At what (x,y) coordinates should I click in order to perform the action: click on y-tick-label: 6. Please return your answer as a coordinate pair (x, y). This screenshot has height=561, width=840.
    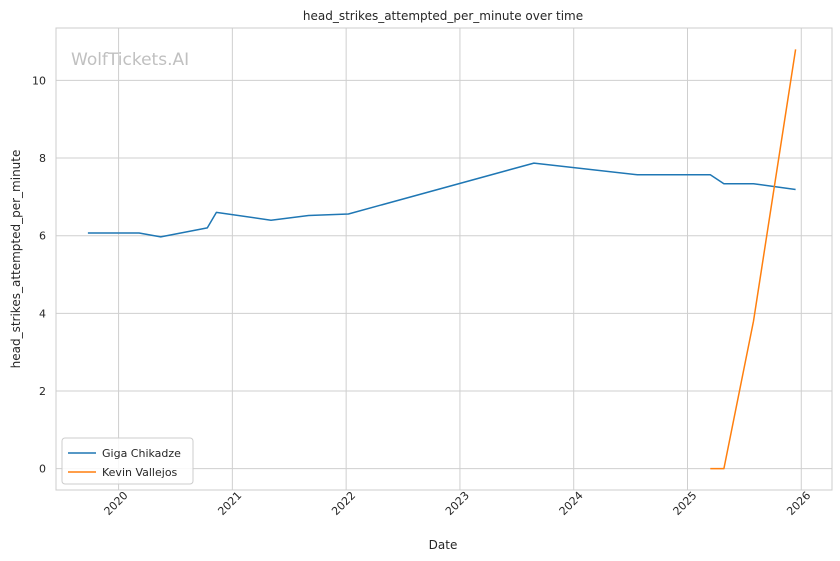
    Looking at the image, I should click on (42, 236).